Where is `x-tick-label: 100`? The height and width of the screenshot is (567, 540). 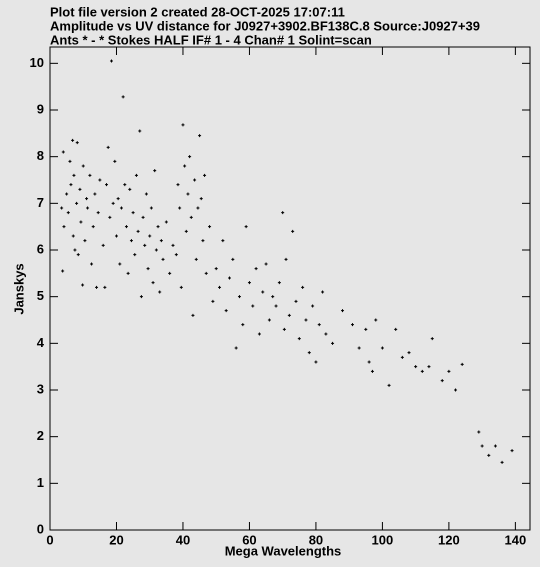 x-tick-label: 100 is located at coordinates (383, 539).